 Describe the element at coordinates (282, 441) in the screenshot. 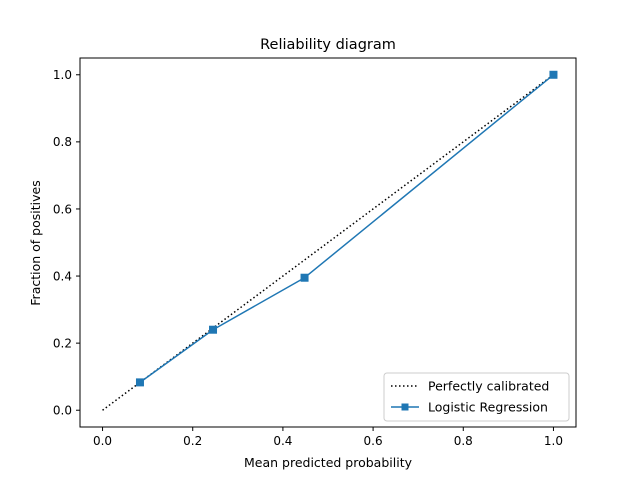

I see `x-tick-label: 0.4` at that location.